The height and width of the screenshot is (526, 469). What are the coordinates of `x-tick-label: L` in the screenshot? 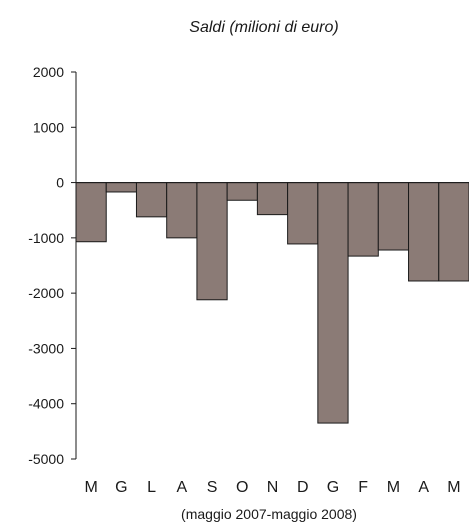 It's located at (151, 487).